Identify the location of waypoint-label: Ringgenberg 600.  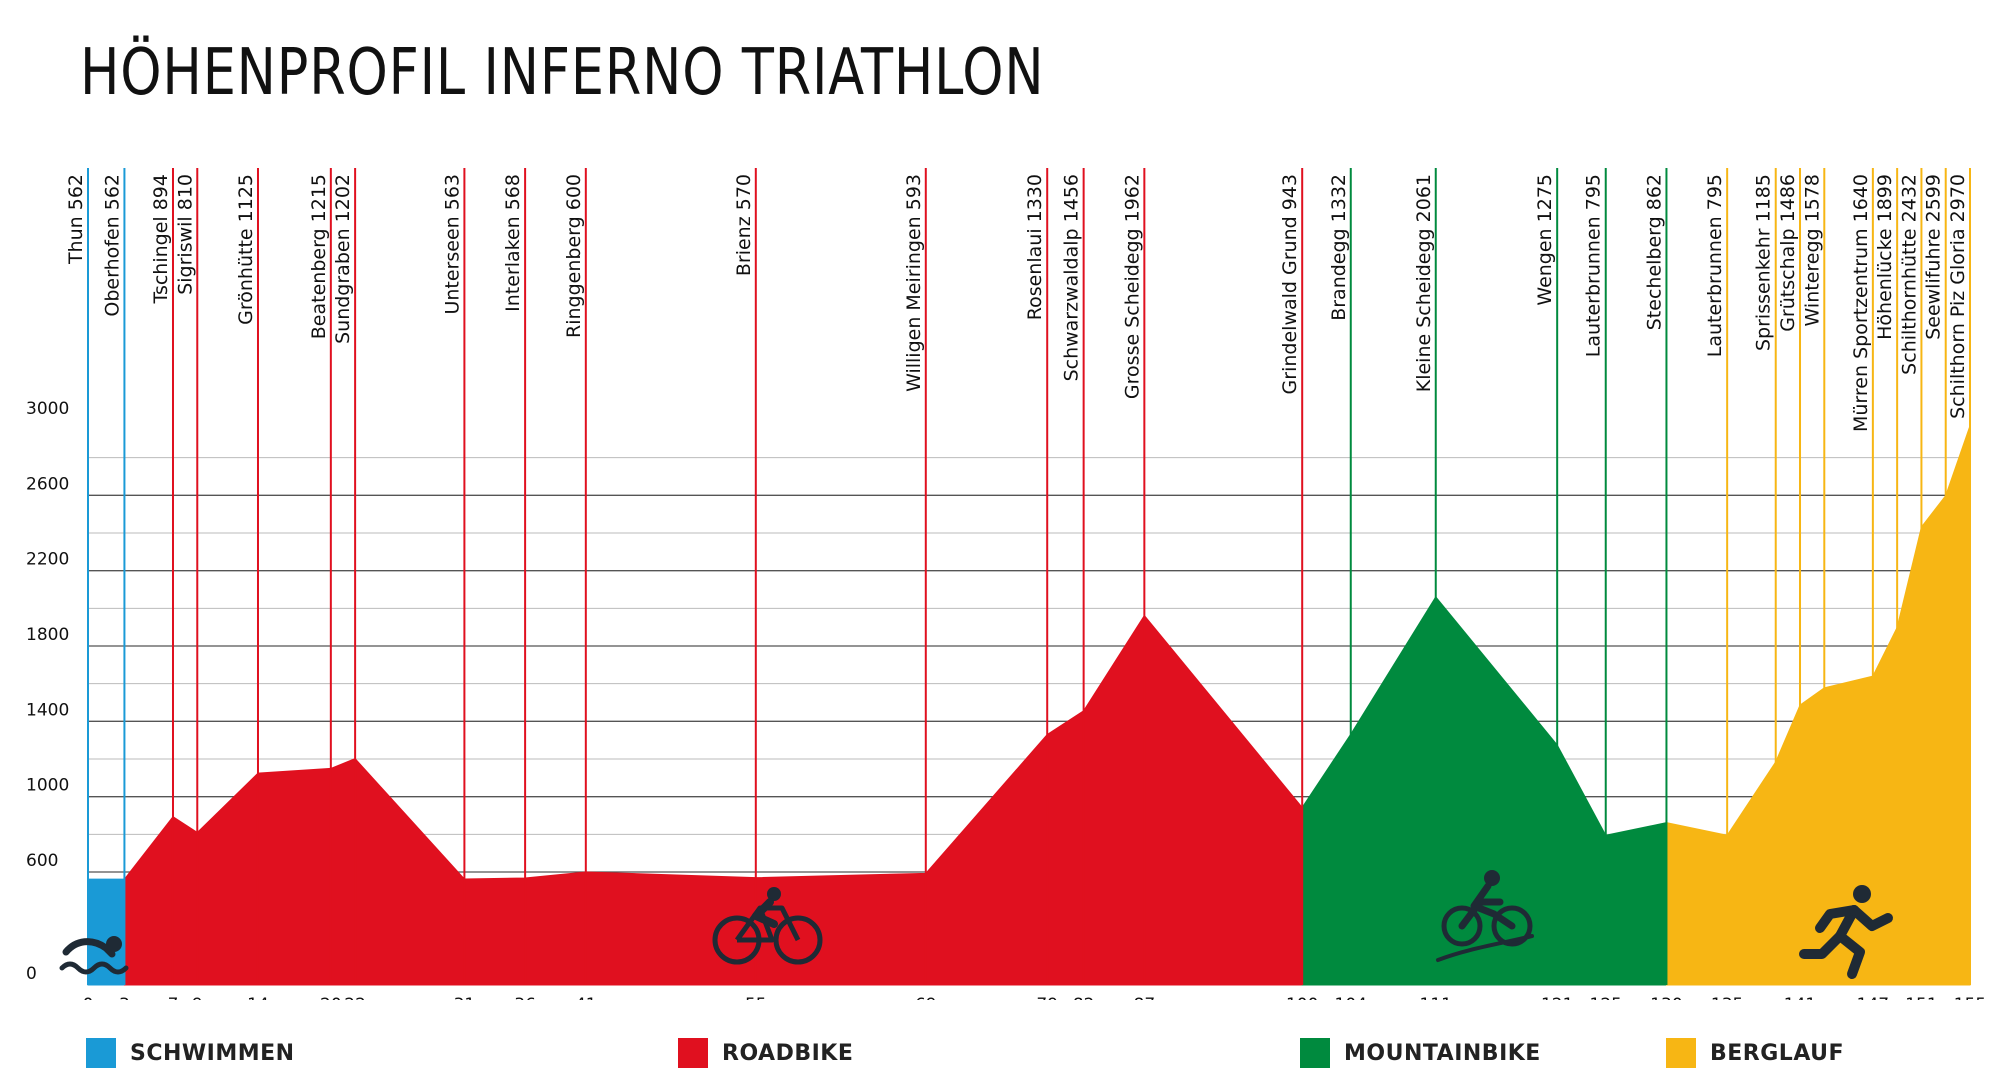
(574, 256).